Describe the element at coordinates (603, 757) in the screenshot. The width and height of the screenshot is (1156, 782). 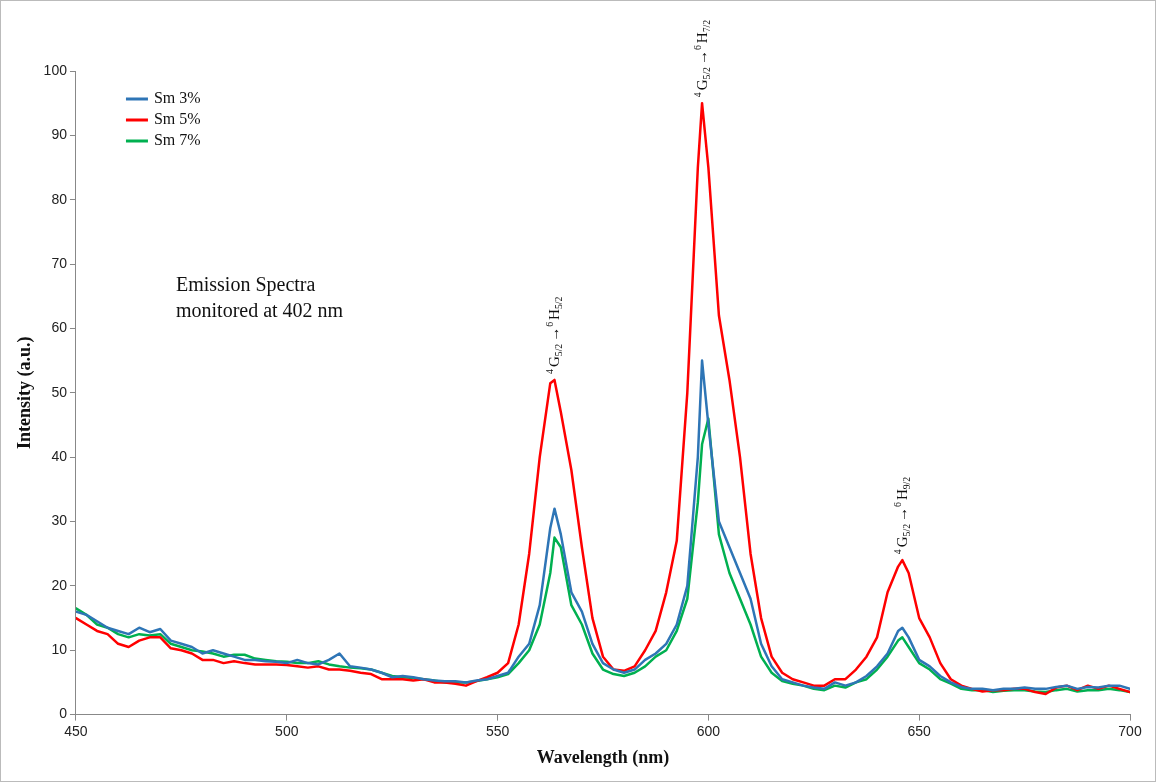
I see `x-axis-title: Wavelength (nm)` at that location.